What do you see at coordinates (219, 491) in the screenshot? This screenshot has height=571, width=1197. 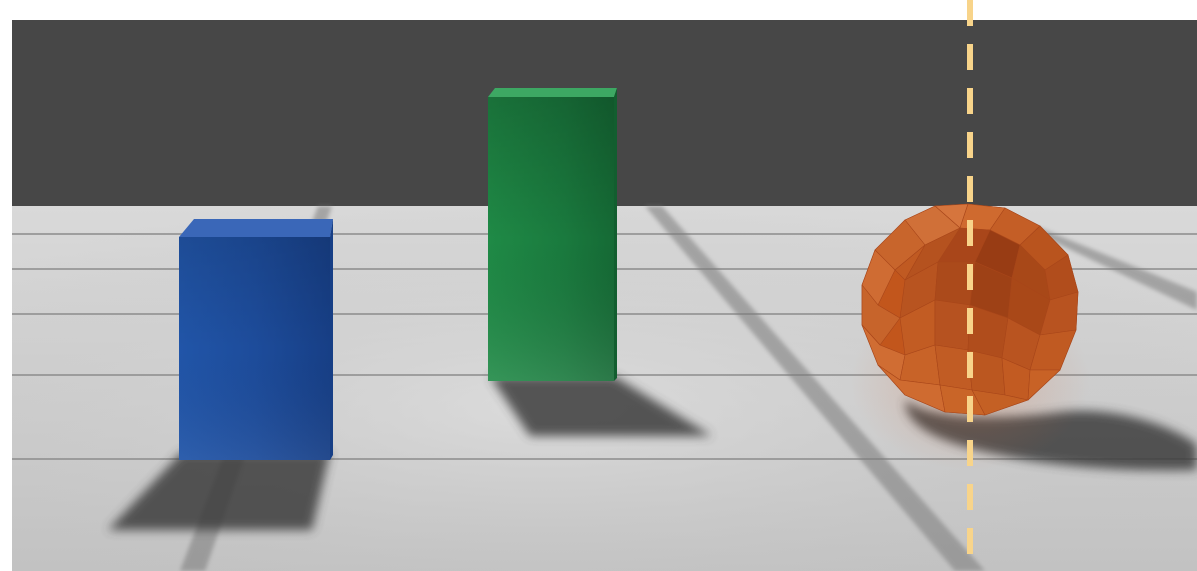 I see `blue-box-shadow` at bounding box center [219, 491].